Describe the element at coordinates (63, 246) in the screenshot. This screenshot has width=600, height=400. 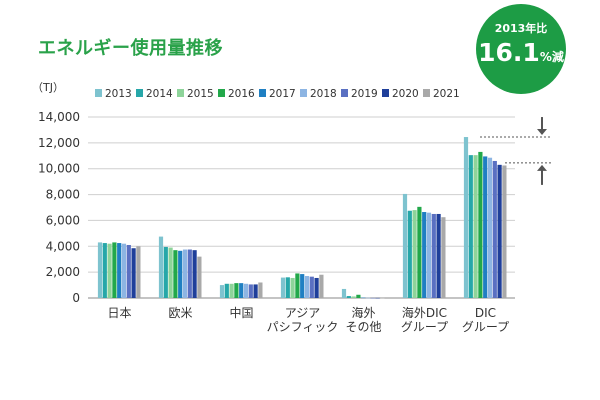
I see `y-tick-label: 4,000` at that location.